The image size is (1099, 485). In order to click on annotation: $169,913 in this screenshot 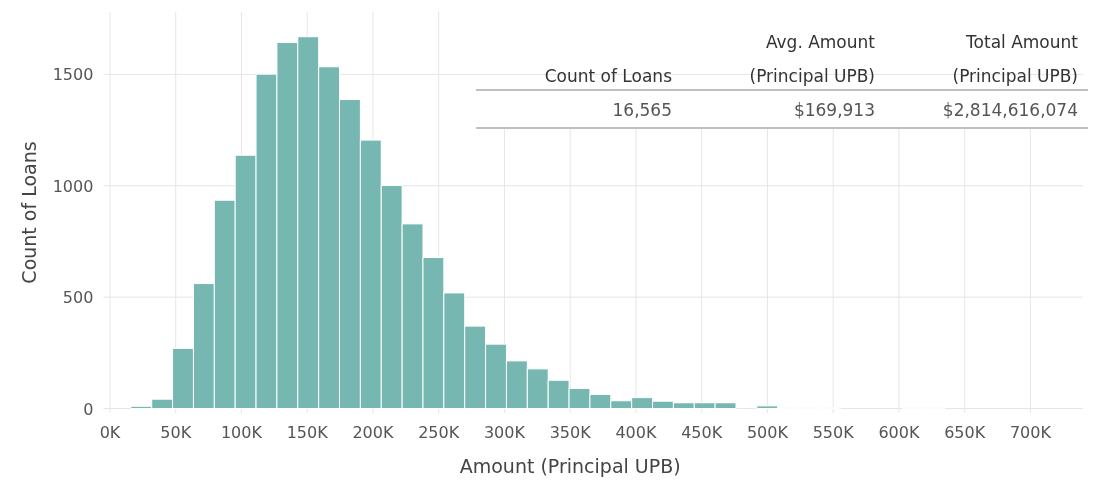, I will do `click(834, 110)`.